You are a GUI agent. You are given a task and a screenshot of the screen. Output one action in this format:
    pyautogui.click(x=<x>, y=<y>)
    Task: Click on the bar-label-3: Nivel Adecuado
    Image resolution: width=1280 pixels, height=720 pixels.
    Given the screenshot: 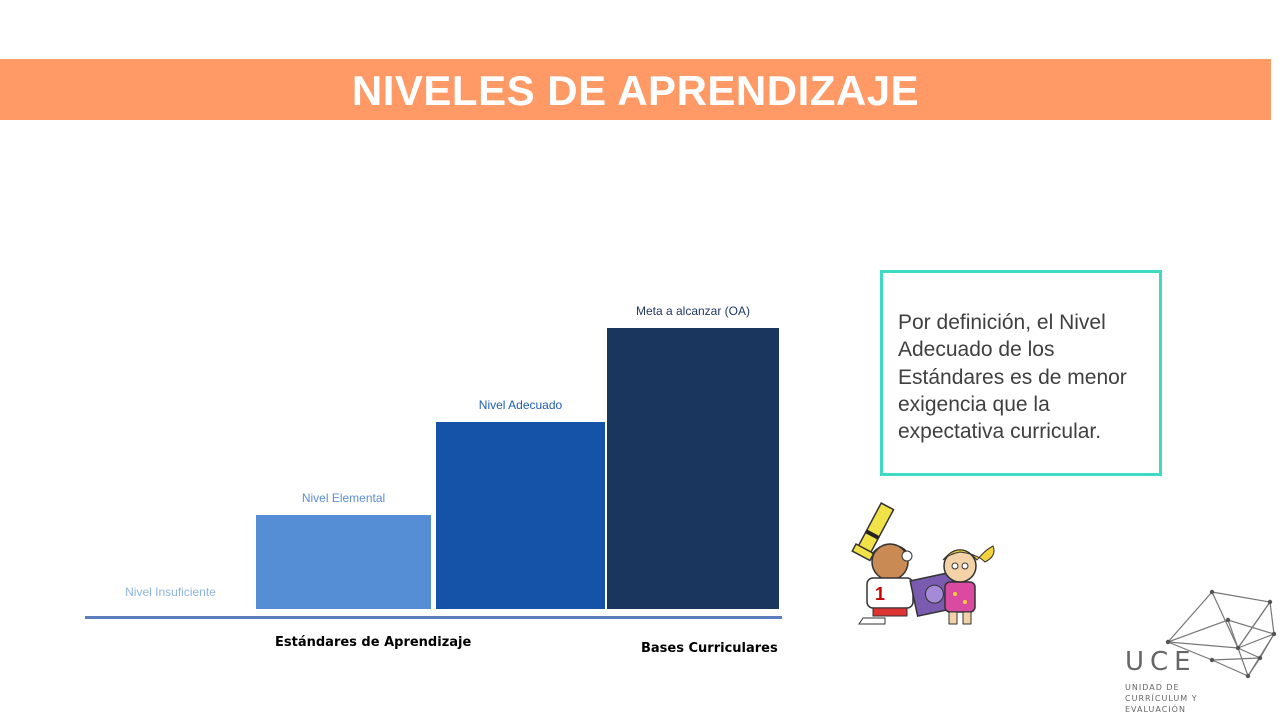 What is the action you would take?
    pyautogui.click(x=520, y=405)
    